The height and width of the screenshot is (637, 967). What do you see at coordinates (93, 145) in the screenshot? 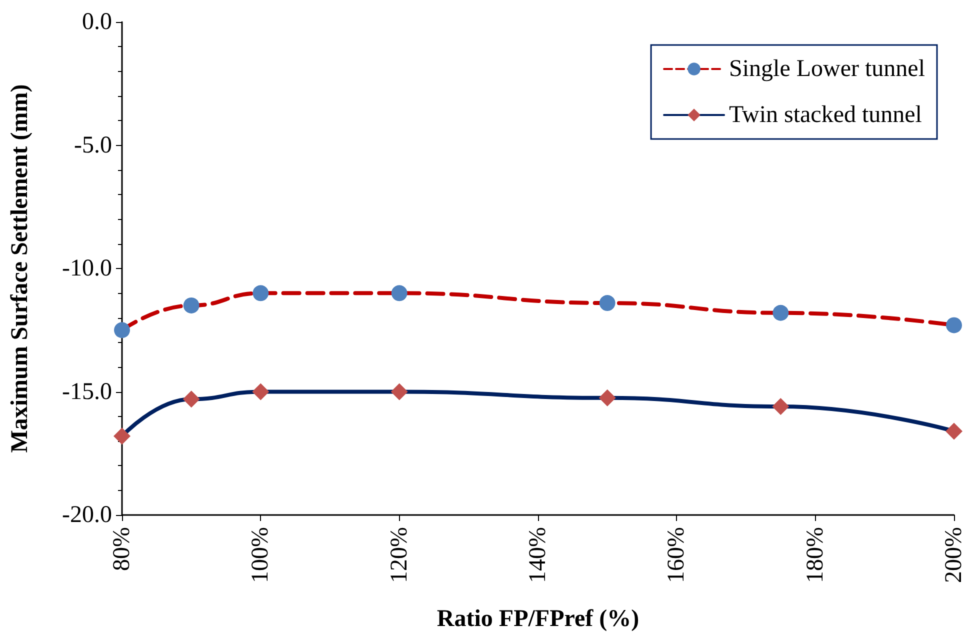
I see `y-tick-label: -5.0` at bounding box center [93, 145].